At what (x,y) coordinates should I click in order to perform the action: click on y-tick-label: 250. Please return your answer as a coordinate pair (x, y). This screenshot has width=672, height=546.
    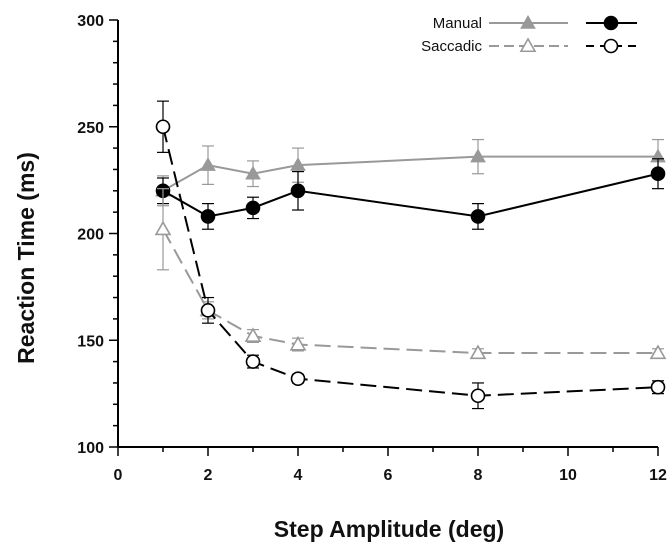
    Looking at the image, I should click on (90, 128).